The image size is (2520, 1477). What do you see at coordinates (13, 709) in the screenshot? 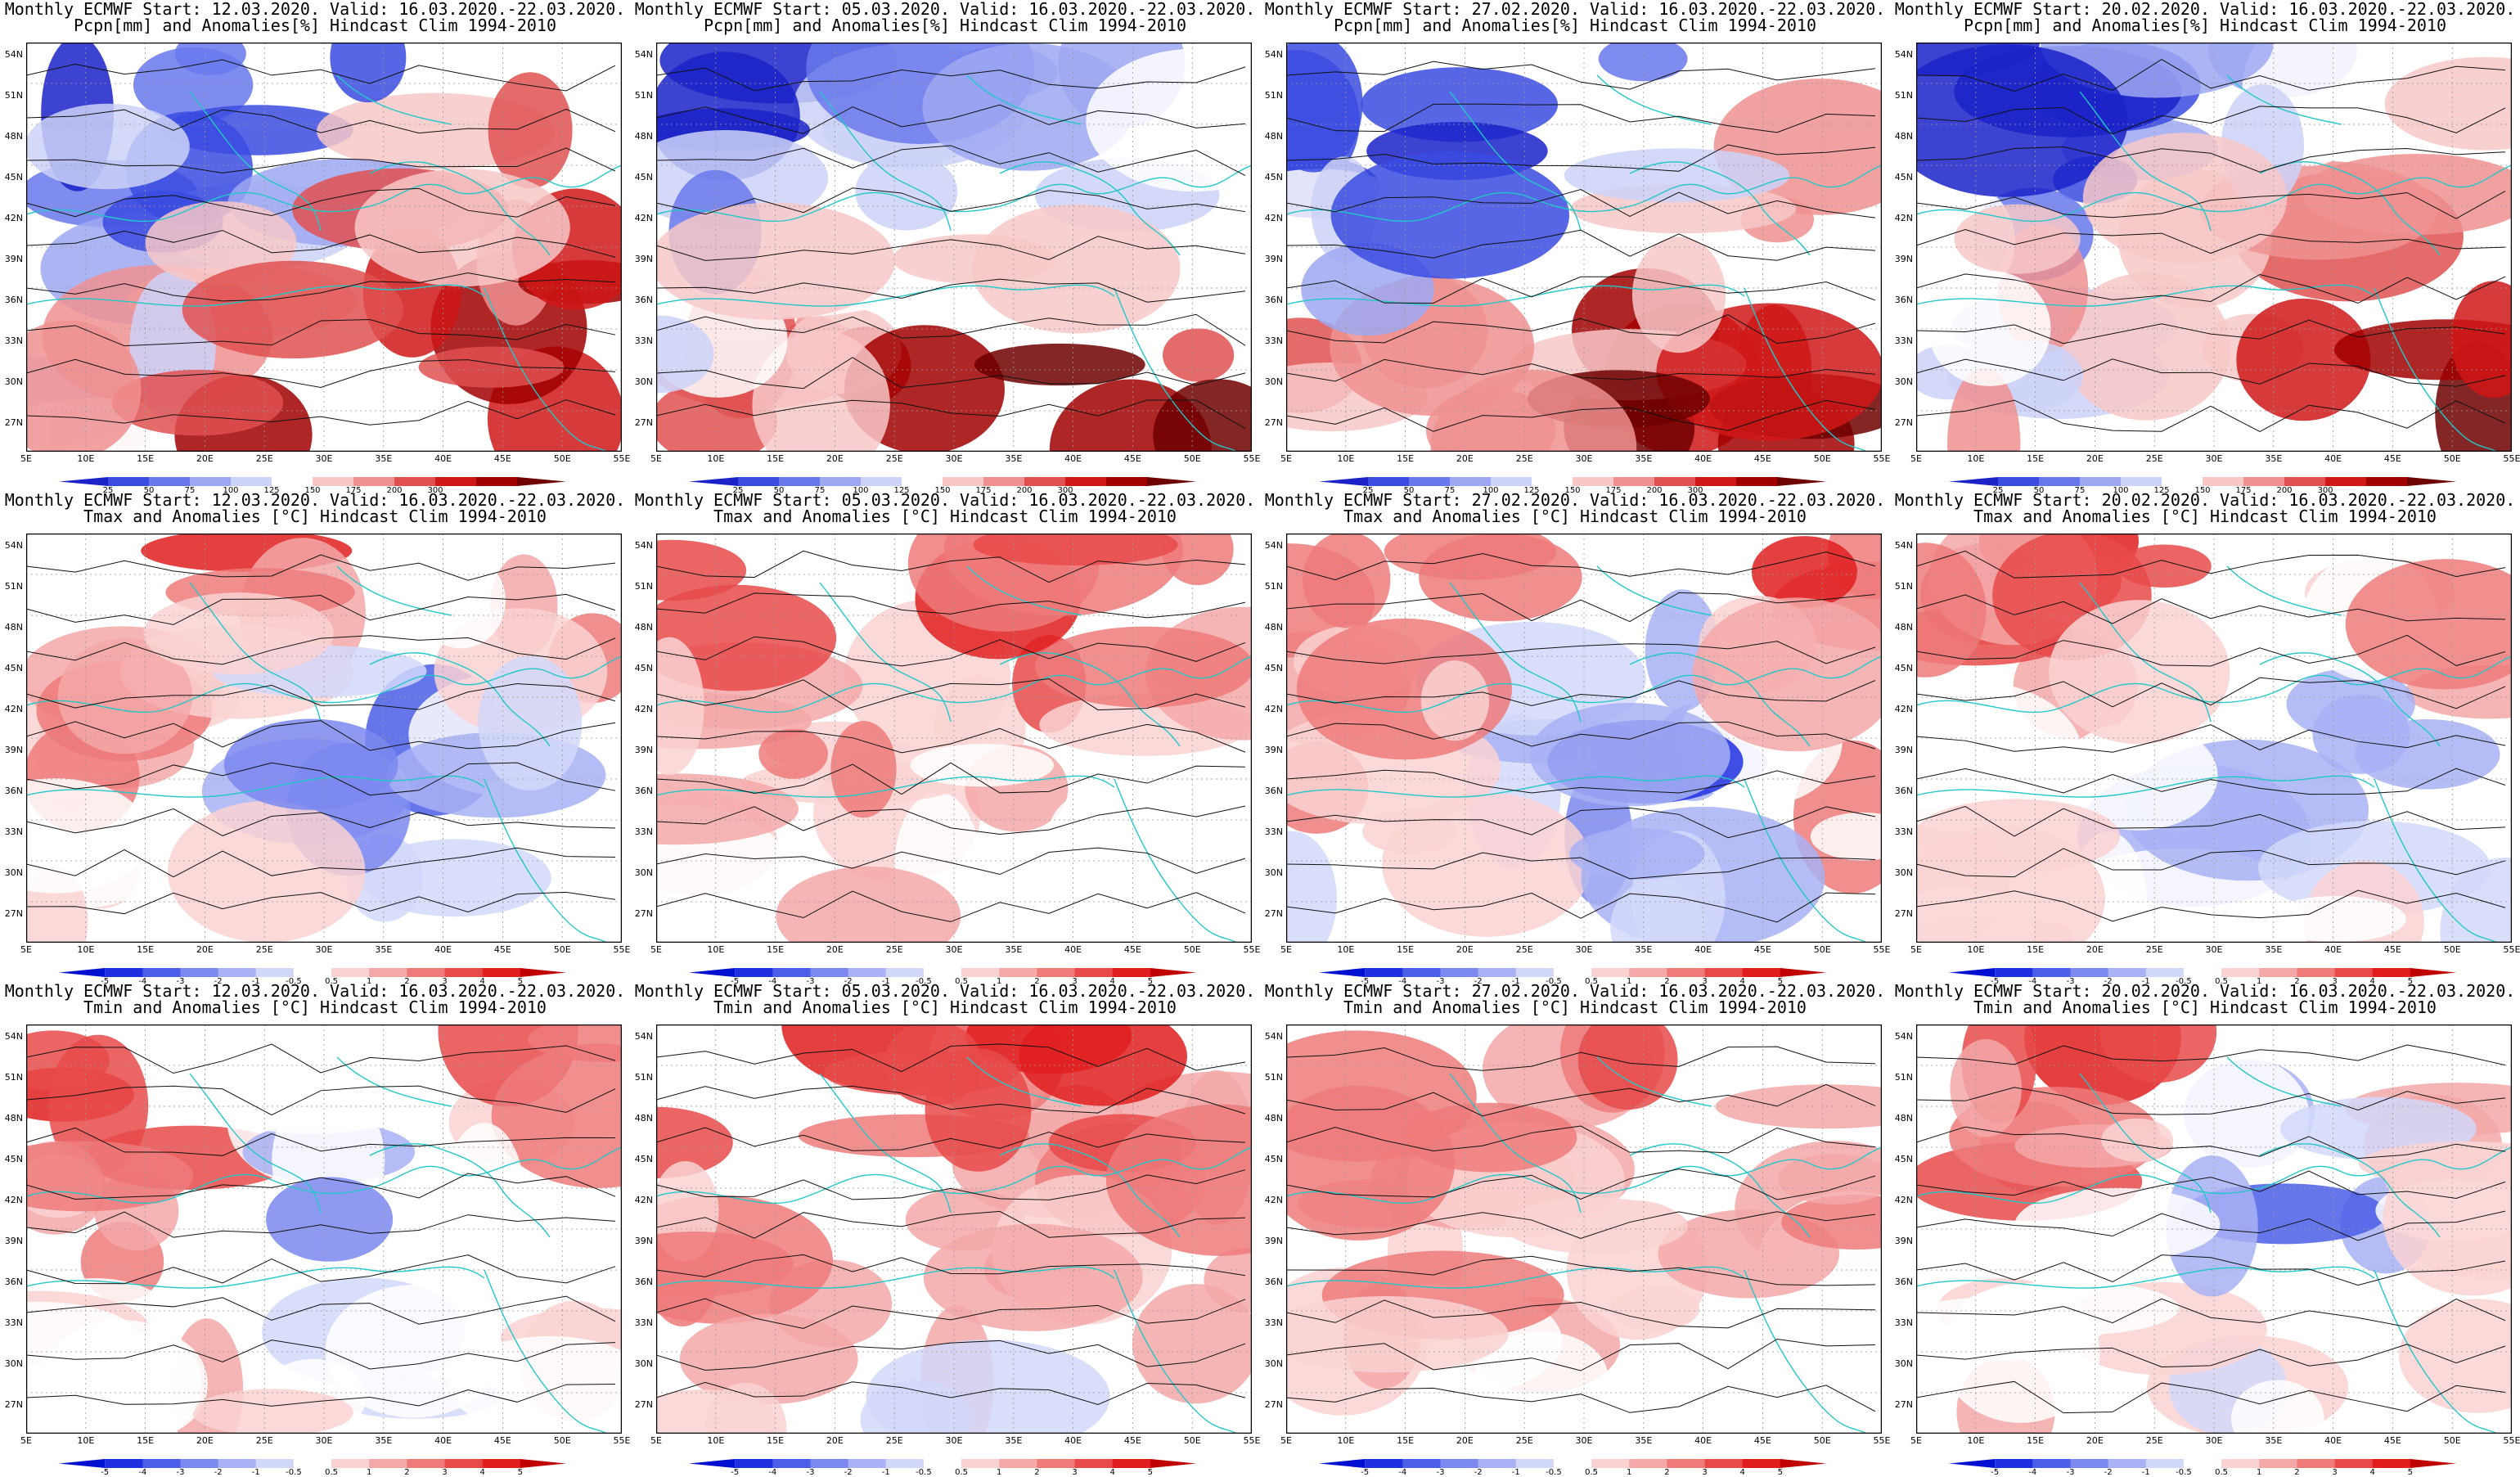
I see `lat-label: 42N` at bounding box center [13, 709].